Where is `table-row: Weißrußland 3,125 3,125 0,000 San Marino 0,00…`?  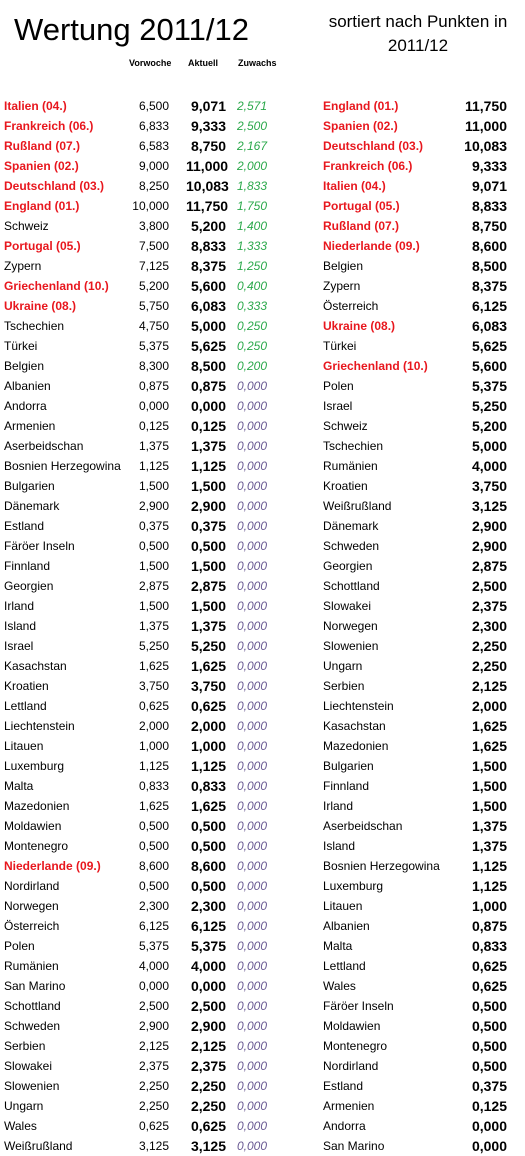 table-row: Weißrußland 3,125 3,125 0,000 San Marino 0,00… is located at coordinates (262, 1146).